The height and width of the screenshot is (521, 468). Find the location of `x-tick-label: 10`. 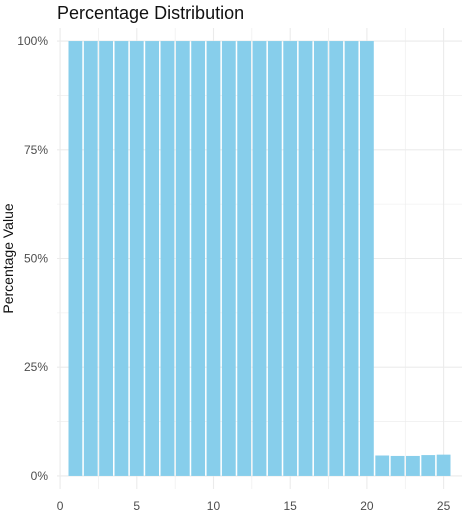

x-tick-label: 10 is located at coordinates (214, 506).